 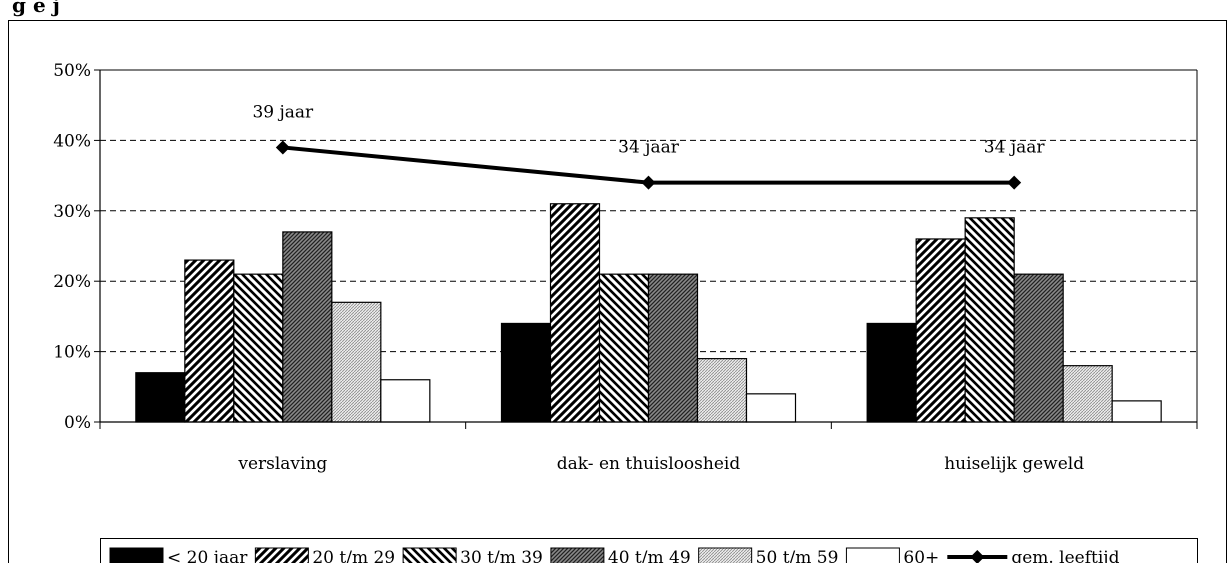 What do you see at coordinates (283, 112) in the screenshot?
I see `avg-age-label: 39 jaar` at bounding box center [283, 112].